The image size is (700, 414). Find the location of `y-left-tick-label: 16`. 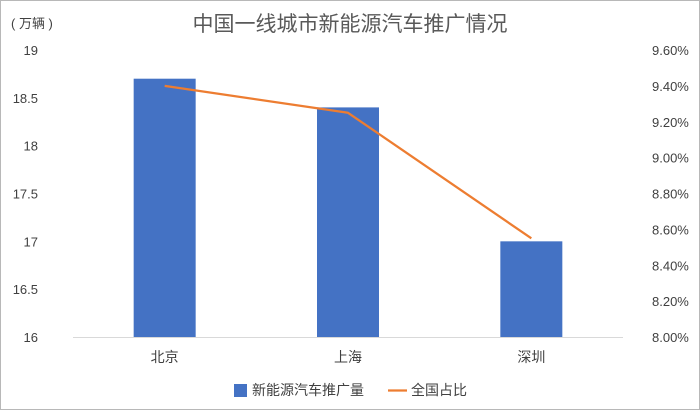

y-left-tick-label: 16 is located at coordinates (31, 337).